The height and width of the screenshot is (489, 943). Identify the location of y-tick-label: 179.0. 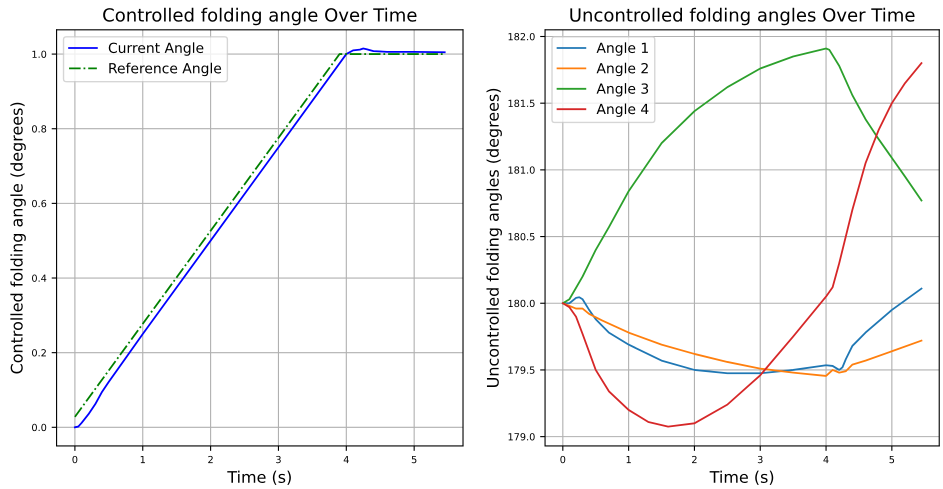
(521, 436).